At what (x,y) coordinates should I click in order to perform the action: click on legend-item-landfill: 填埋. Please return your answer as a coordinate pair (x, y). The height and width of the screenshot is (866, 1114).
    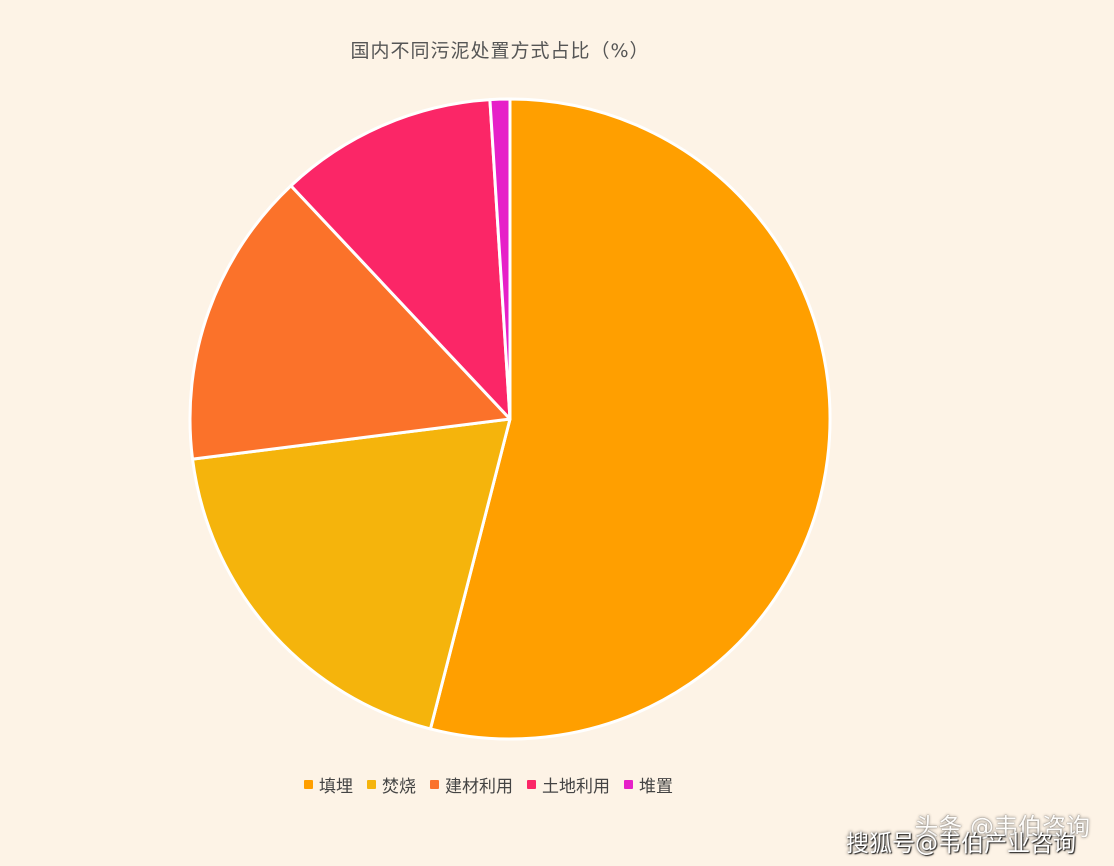
    Looking at the image, I should click on (328, 784).